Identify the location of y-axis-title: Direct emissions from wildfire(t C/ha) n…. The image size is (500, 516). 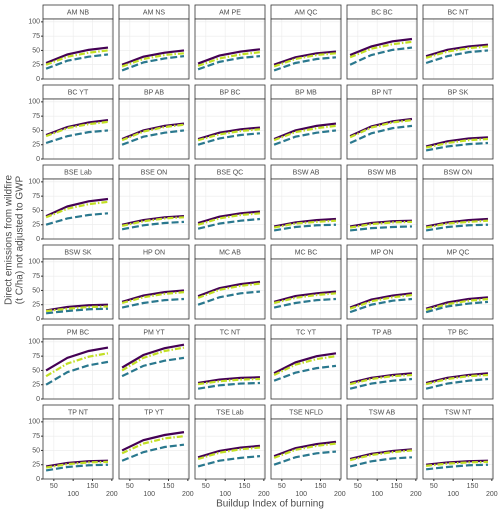
(14, 240).